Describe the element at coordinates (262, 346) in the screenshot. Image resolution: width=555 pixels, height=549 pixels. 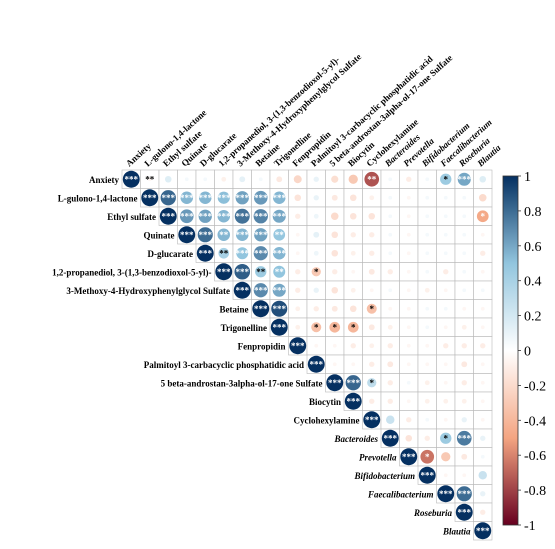
I see `row-label: Fenpropidin` at that location.